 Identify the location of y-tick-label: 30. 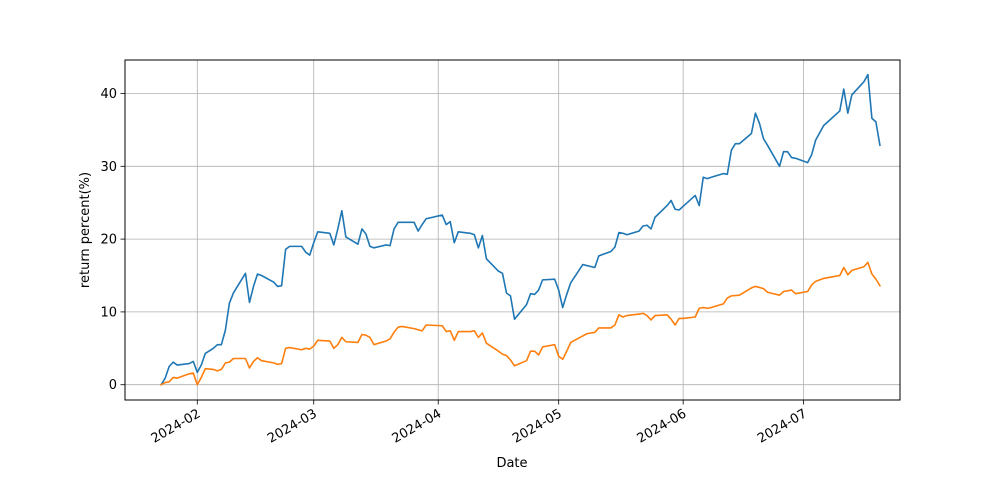
(108, 167).